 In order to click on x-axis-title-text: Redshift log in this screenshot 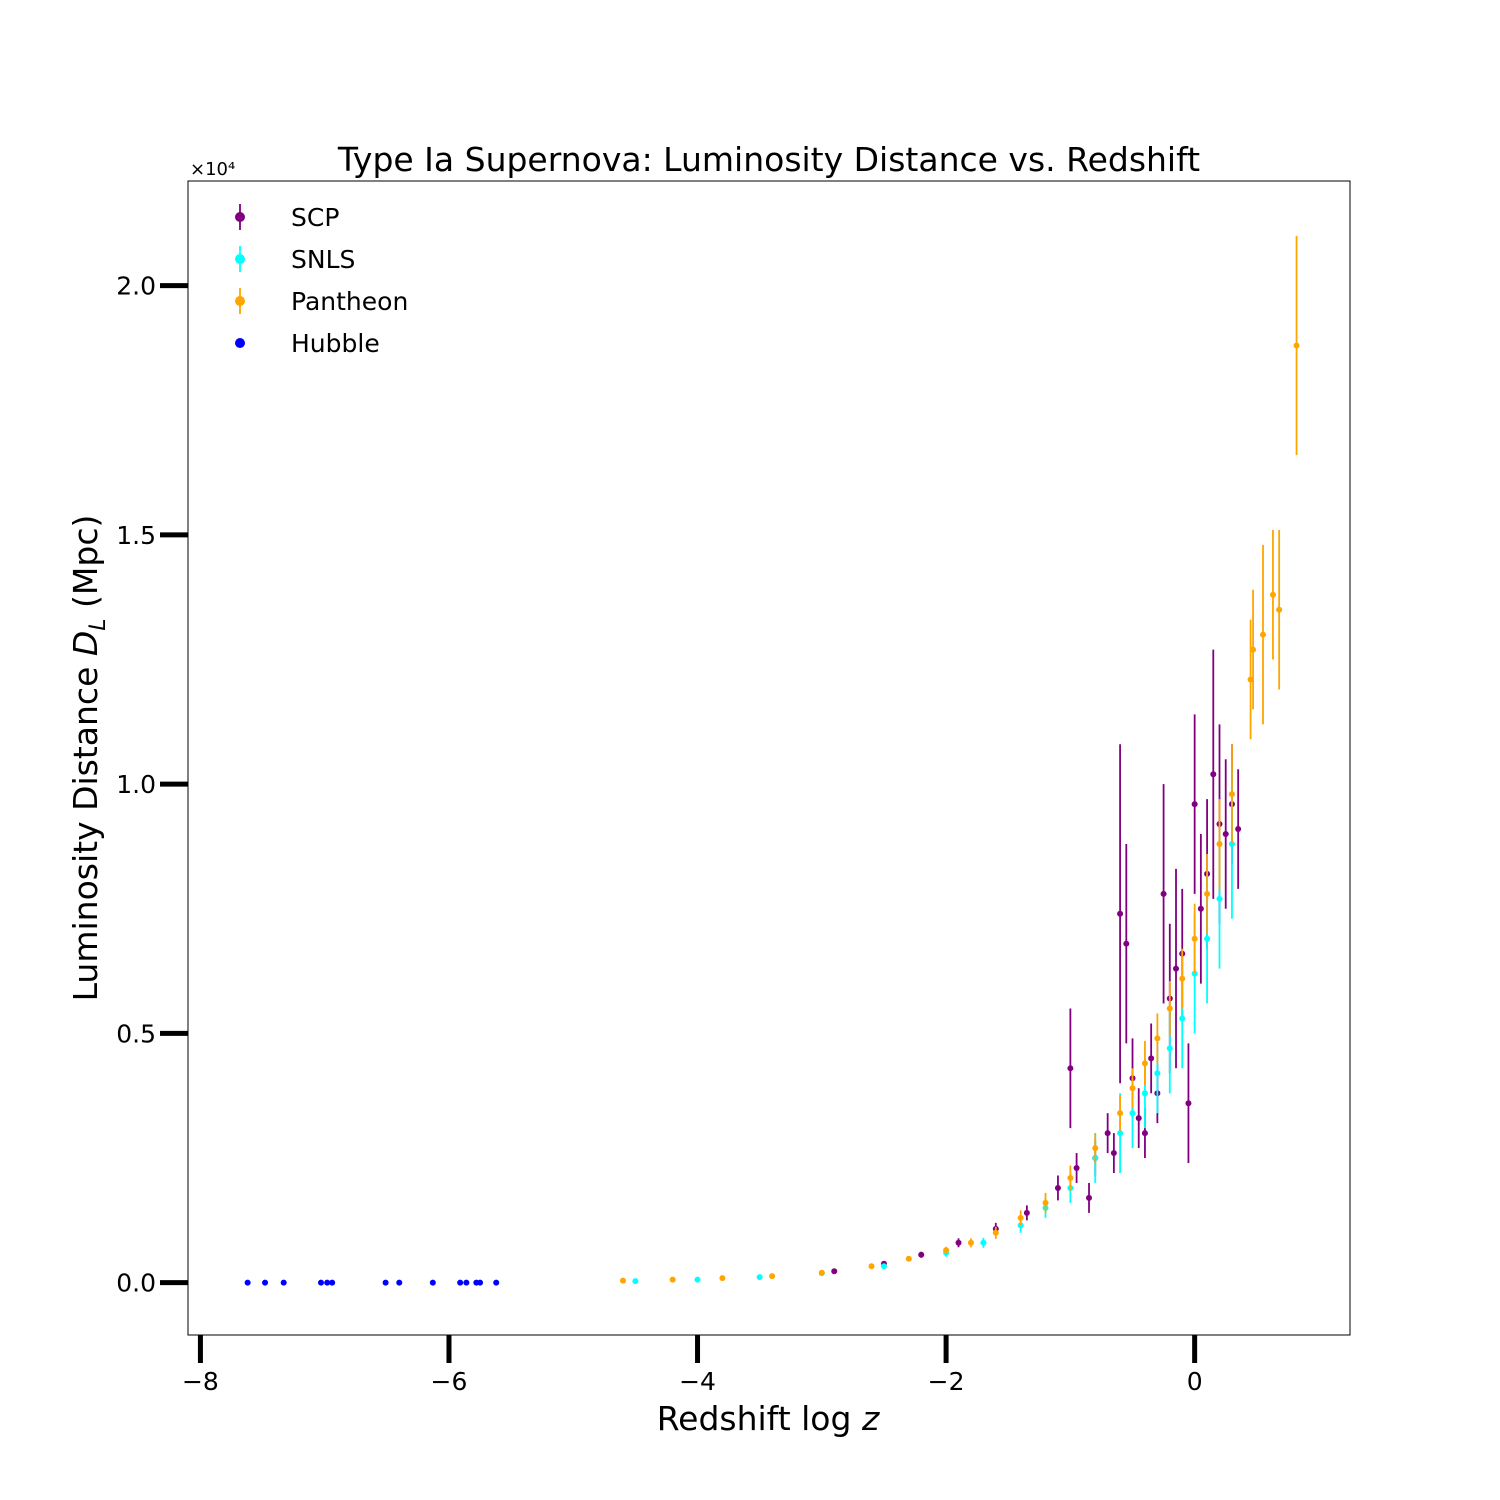, I will do `click(759, 1418)`.